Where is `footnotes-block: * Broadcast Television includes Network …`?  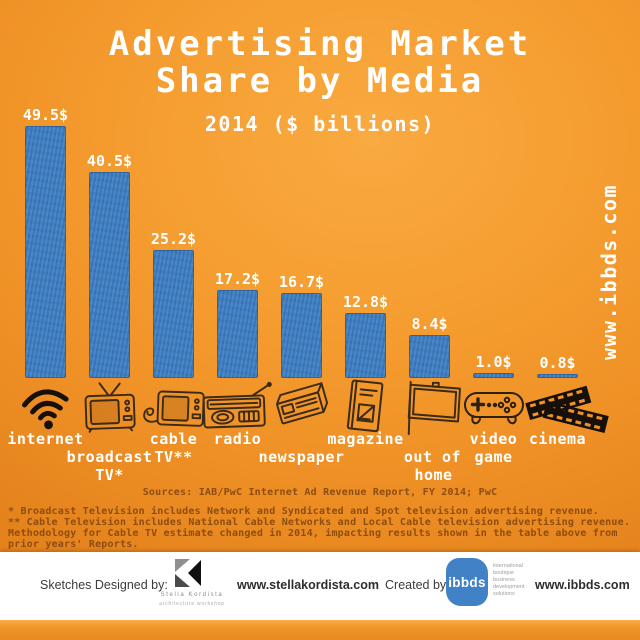
footnotes-block: * Broadcast Television includes Network … is located at coordinates (322, 528).